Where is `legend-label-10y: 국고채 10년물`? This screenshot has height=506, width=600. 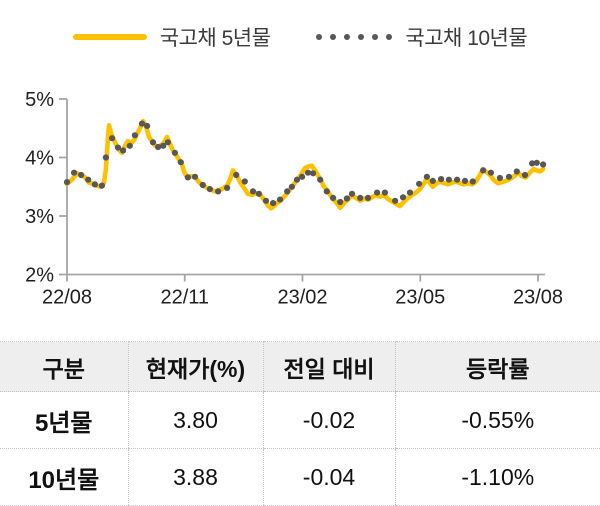 legend-label-10y: 국고채 10년물 is located at coordinates (466, 38).